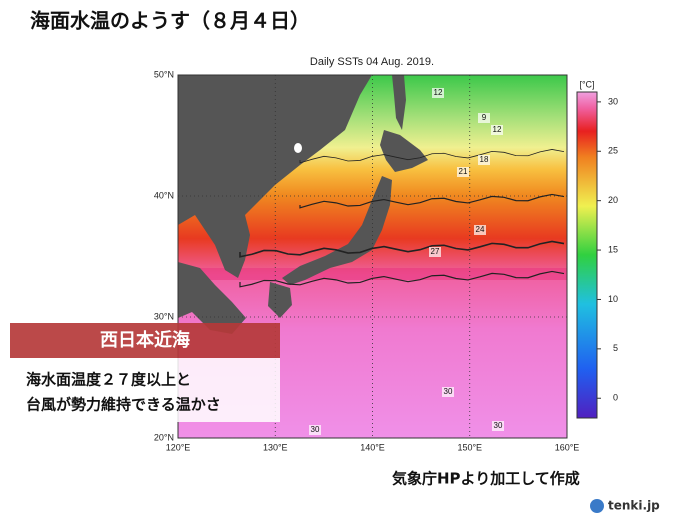 The width and height of the screenshot is (692, 519). I want to click on hokkaido, so click(404, 151).